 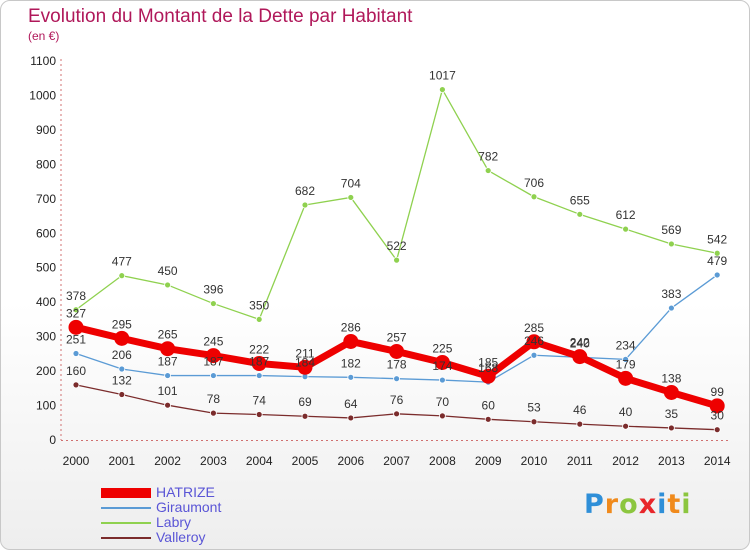 What do you see at coordinates (305, 461) in the screenshot?
I see `x-tick-label: 2005` at bounding box center [305, 461].